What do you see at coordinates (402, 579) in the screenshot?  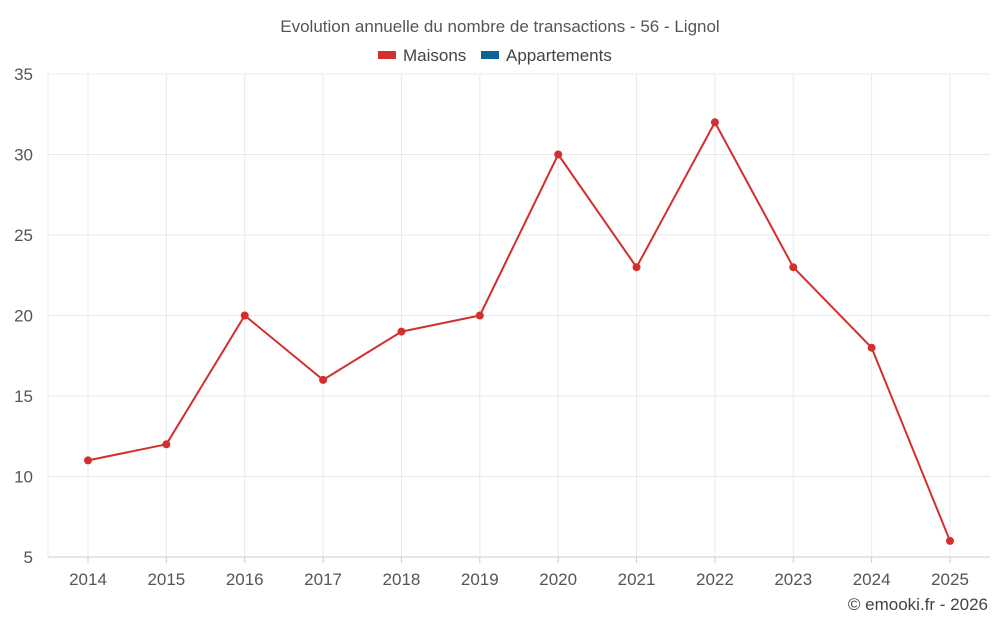 I see `x-tick-label: 2018` at bounding box center [402, 579].